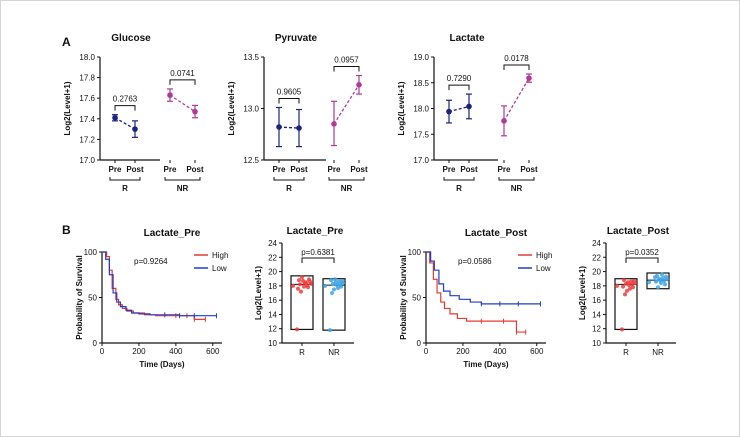 The image size is (740, 437). I want to click on y-tick-label: 17.2, so click(87, 139).